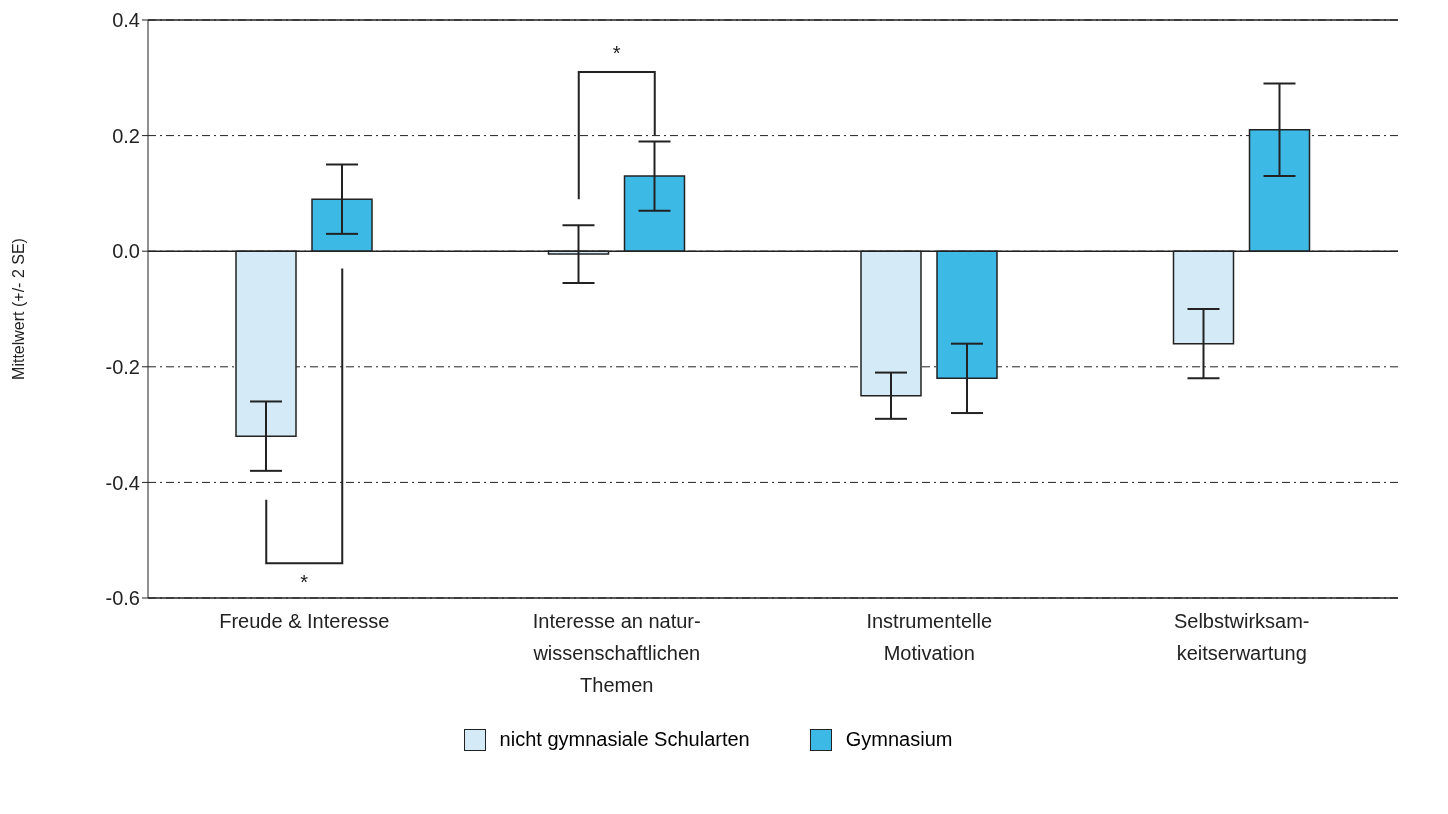 The image size is (1448, 814). What do you see at coordinates (304, 621) in the screenshot?
I see `x-tick-label: Freude & Interesse` at bounding box center [304, 621].